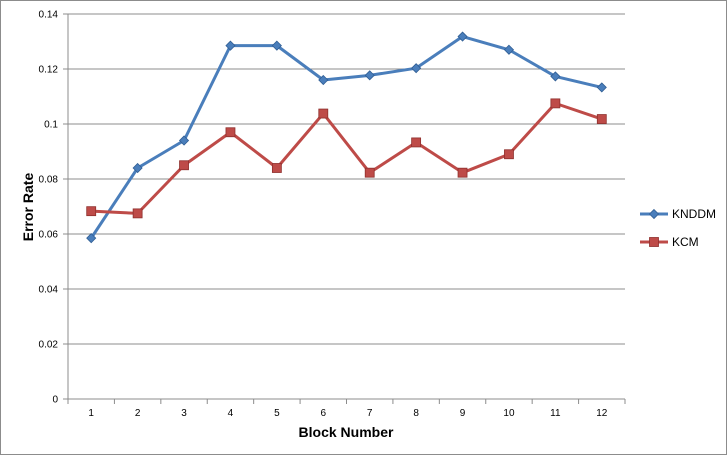 This screenshot has width=727, height=455. I want to click on y-tick-label: 0.04, so click(49, 290).